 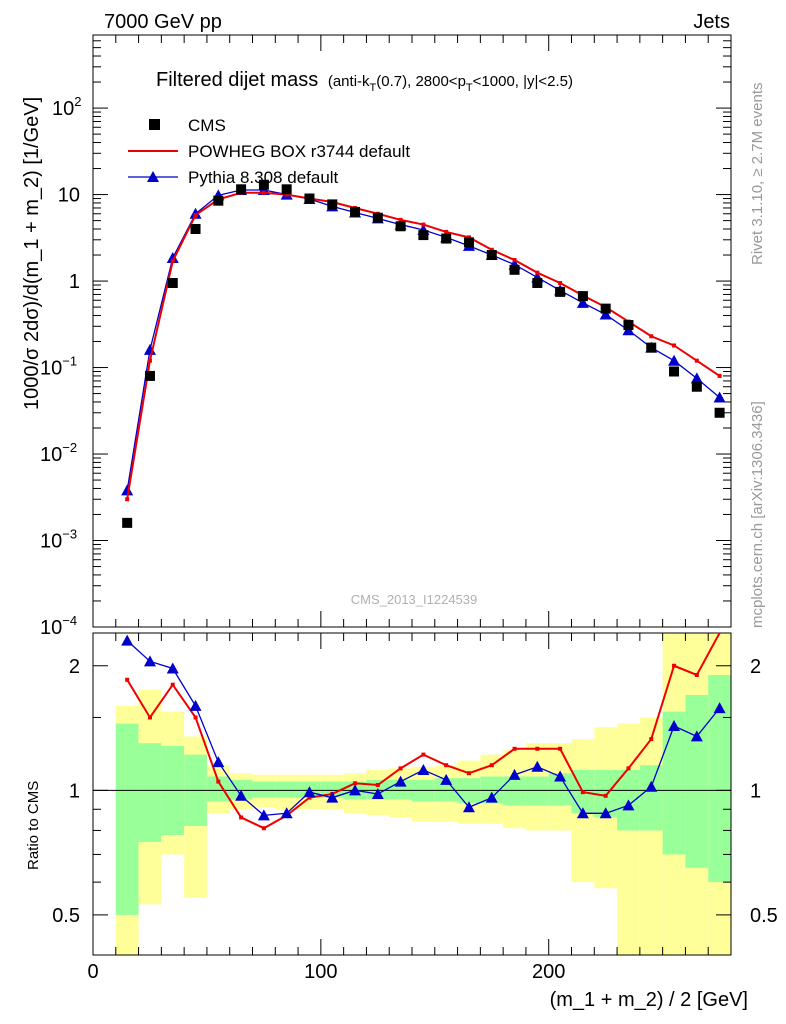 I want to click on ratio-y-tick-label: 2, so click(x=74, y=667).